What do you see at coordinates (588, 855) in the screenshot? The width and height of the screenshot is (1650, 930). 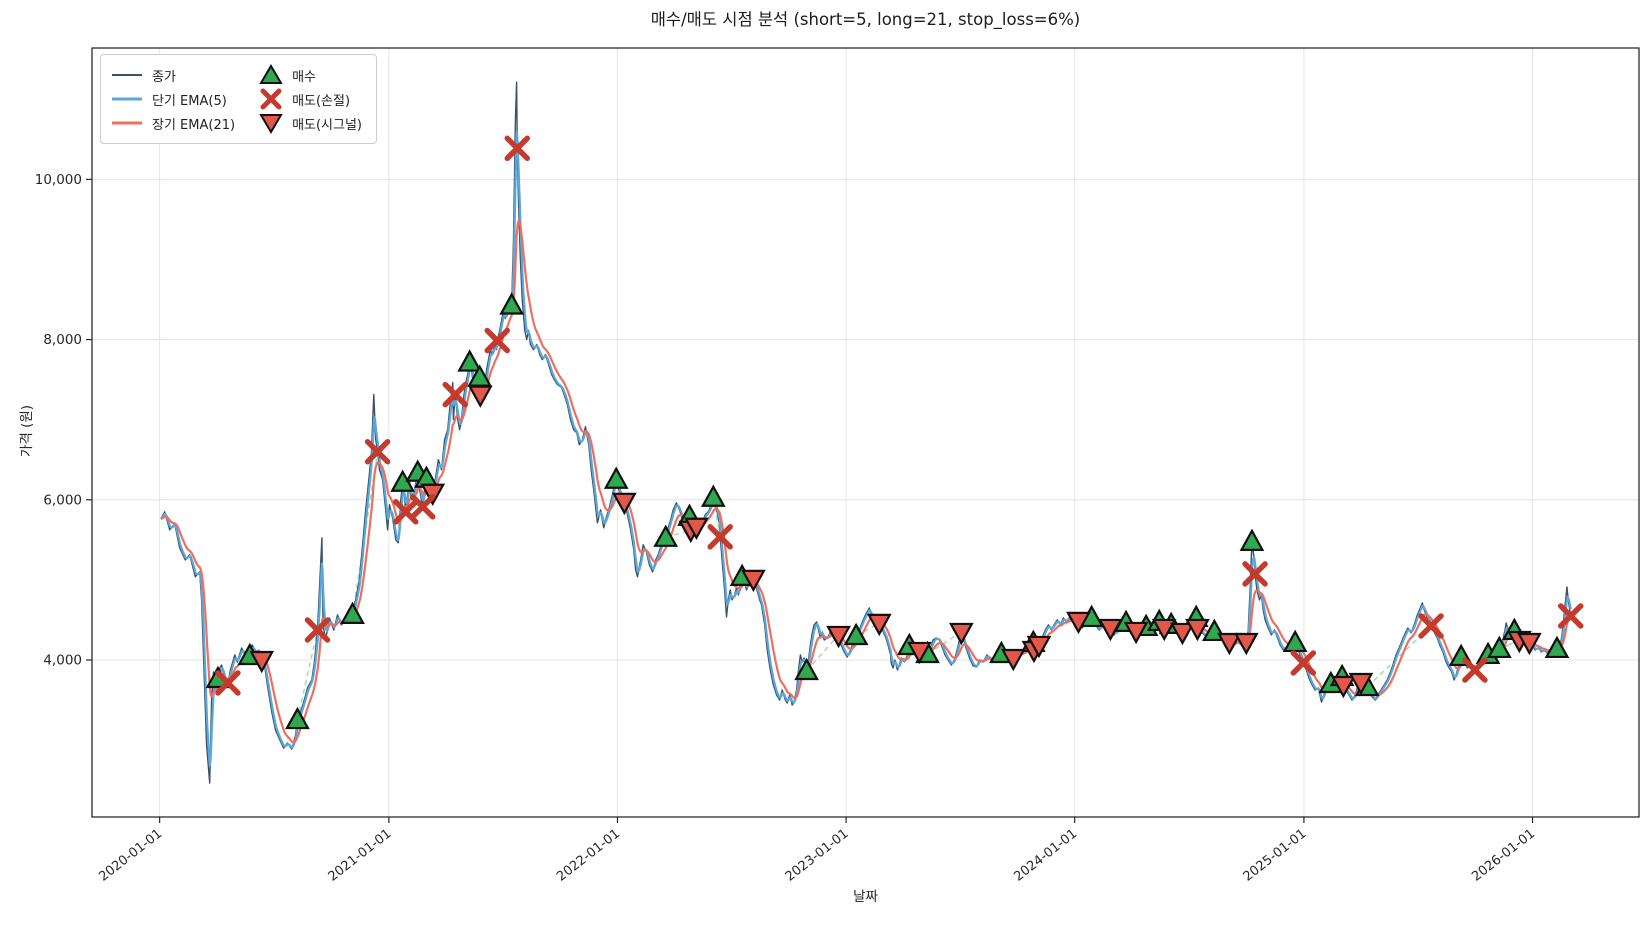 I see `x-tick-label: 2022-01-01` at bounding box center [588, 855].